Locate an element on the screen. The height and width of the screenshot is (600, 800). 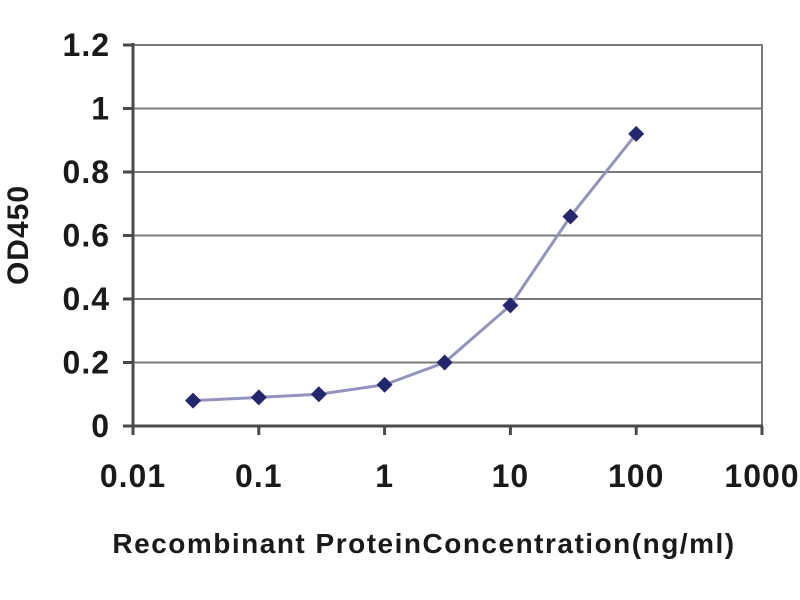
x-tick-label: 0.01 is located at coordinates (133, 476).